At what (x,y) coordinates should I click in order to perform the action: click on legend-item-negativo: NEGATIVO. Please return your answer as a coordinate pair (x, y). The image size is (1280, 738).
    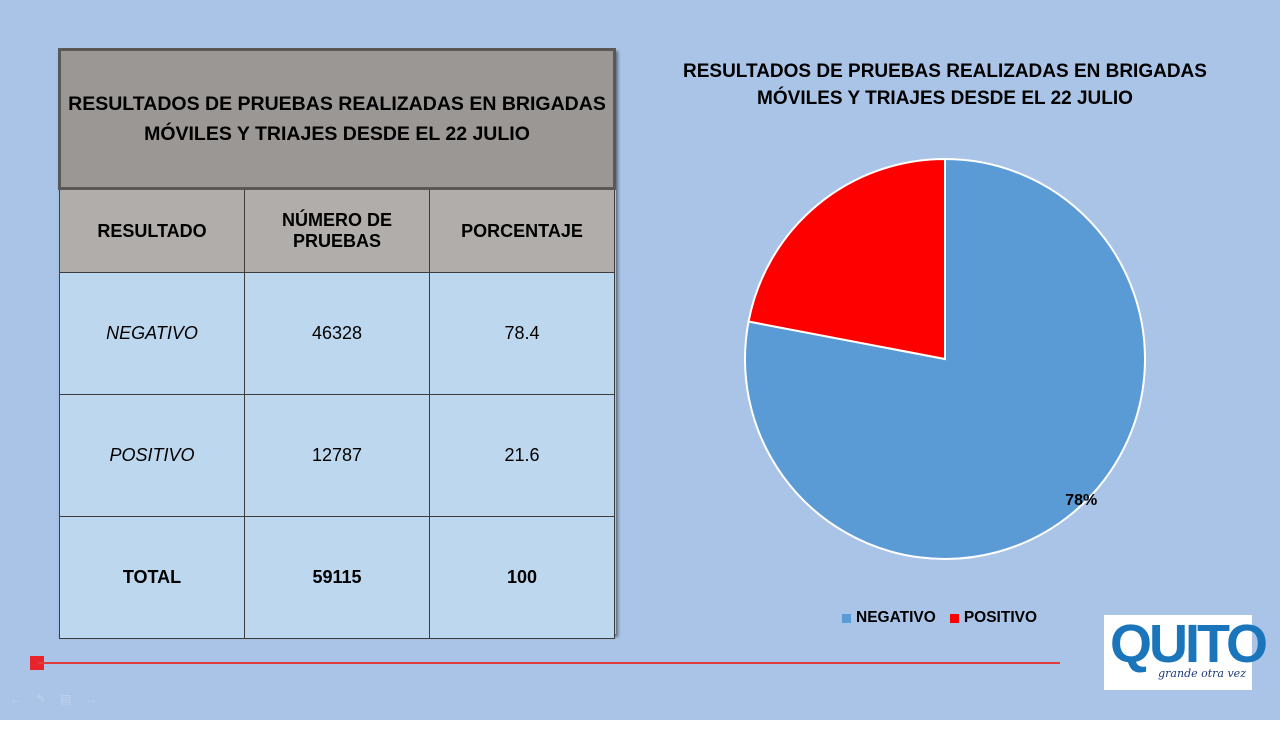
    Looking at the image, I should click on (889, 618).